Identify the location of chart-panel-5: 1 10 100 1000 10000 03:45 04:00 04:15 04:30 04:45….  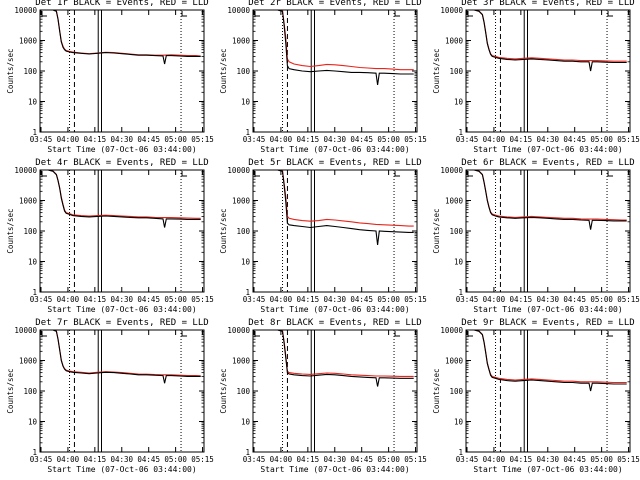
(323, 236).